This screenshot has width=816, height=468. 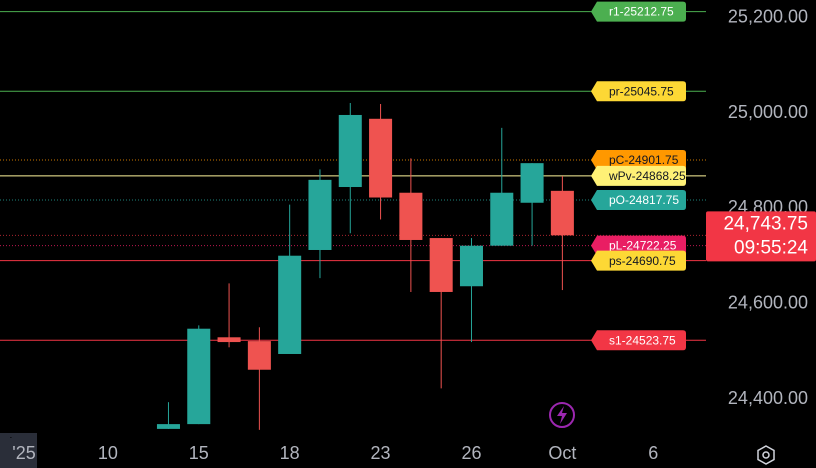 I want to click on x-tick-label: Oct, so click(x=562, y=453).